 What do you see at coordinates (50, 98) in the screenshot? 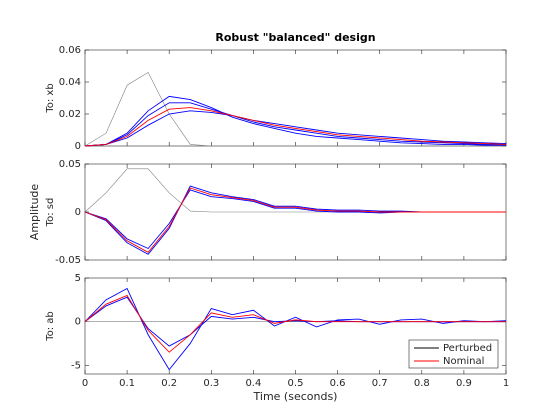
I see `channel-label: To: xb` at bounding box center [50, 98].